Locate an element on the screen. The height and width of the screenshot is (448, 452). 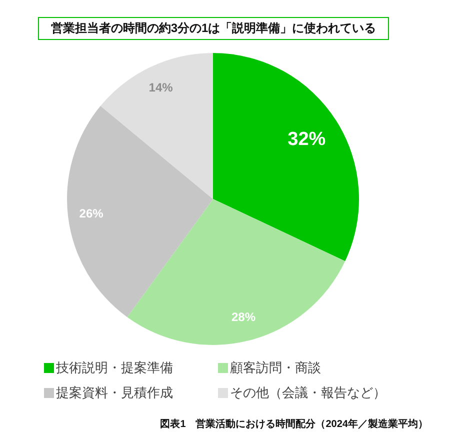
legend-label: その他（会議・報告など） is located at coordinates (308, 393).